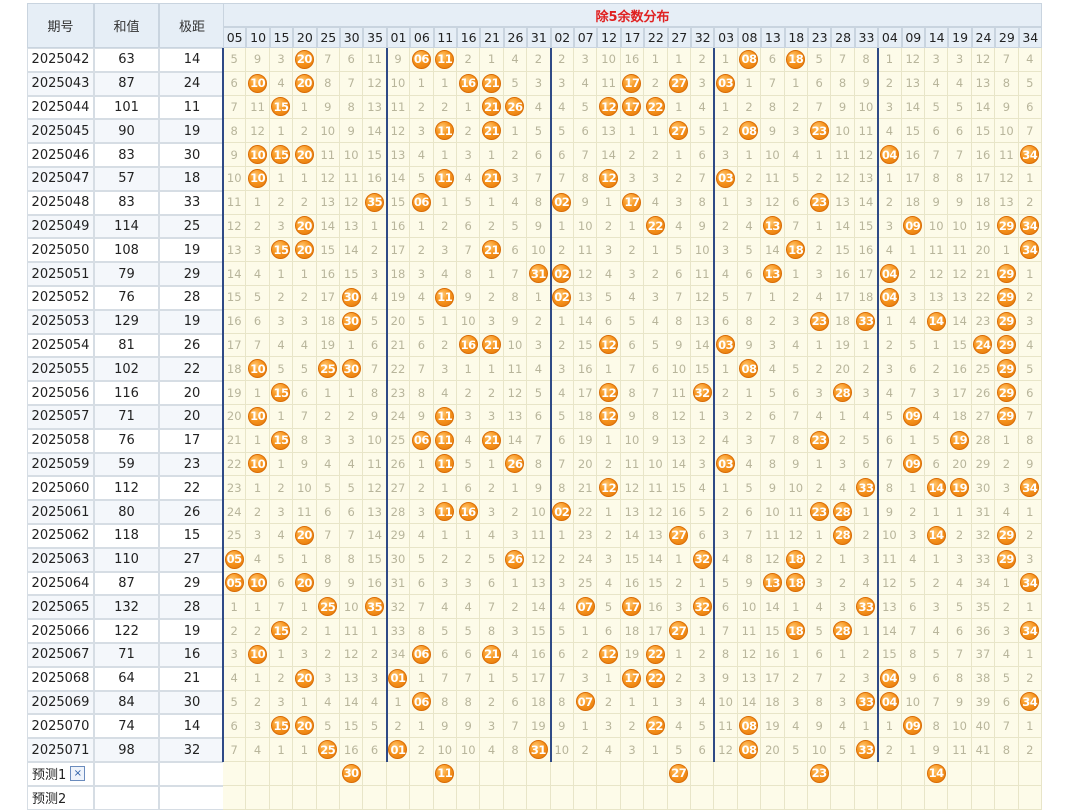  I want to click on distribution-cell: 14, so click(937, 488).